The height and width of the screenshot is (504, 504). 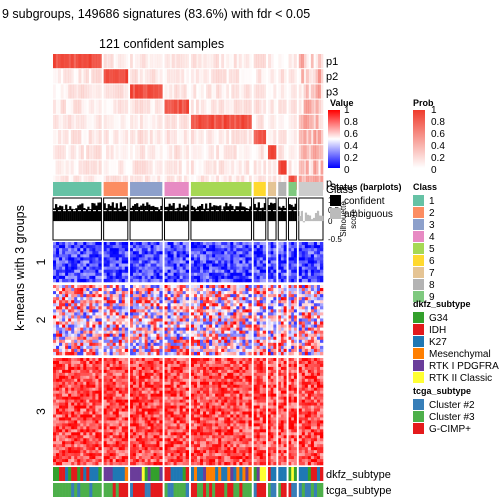 What do you see at coordinates (87, 167) in the screenshot?
I see `prob-cell-p8` at bounding box center [87, 167].